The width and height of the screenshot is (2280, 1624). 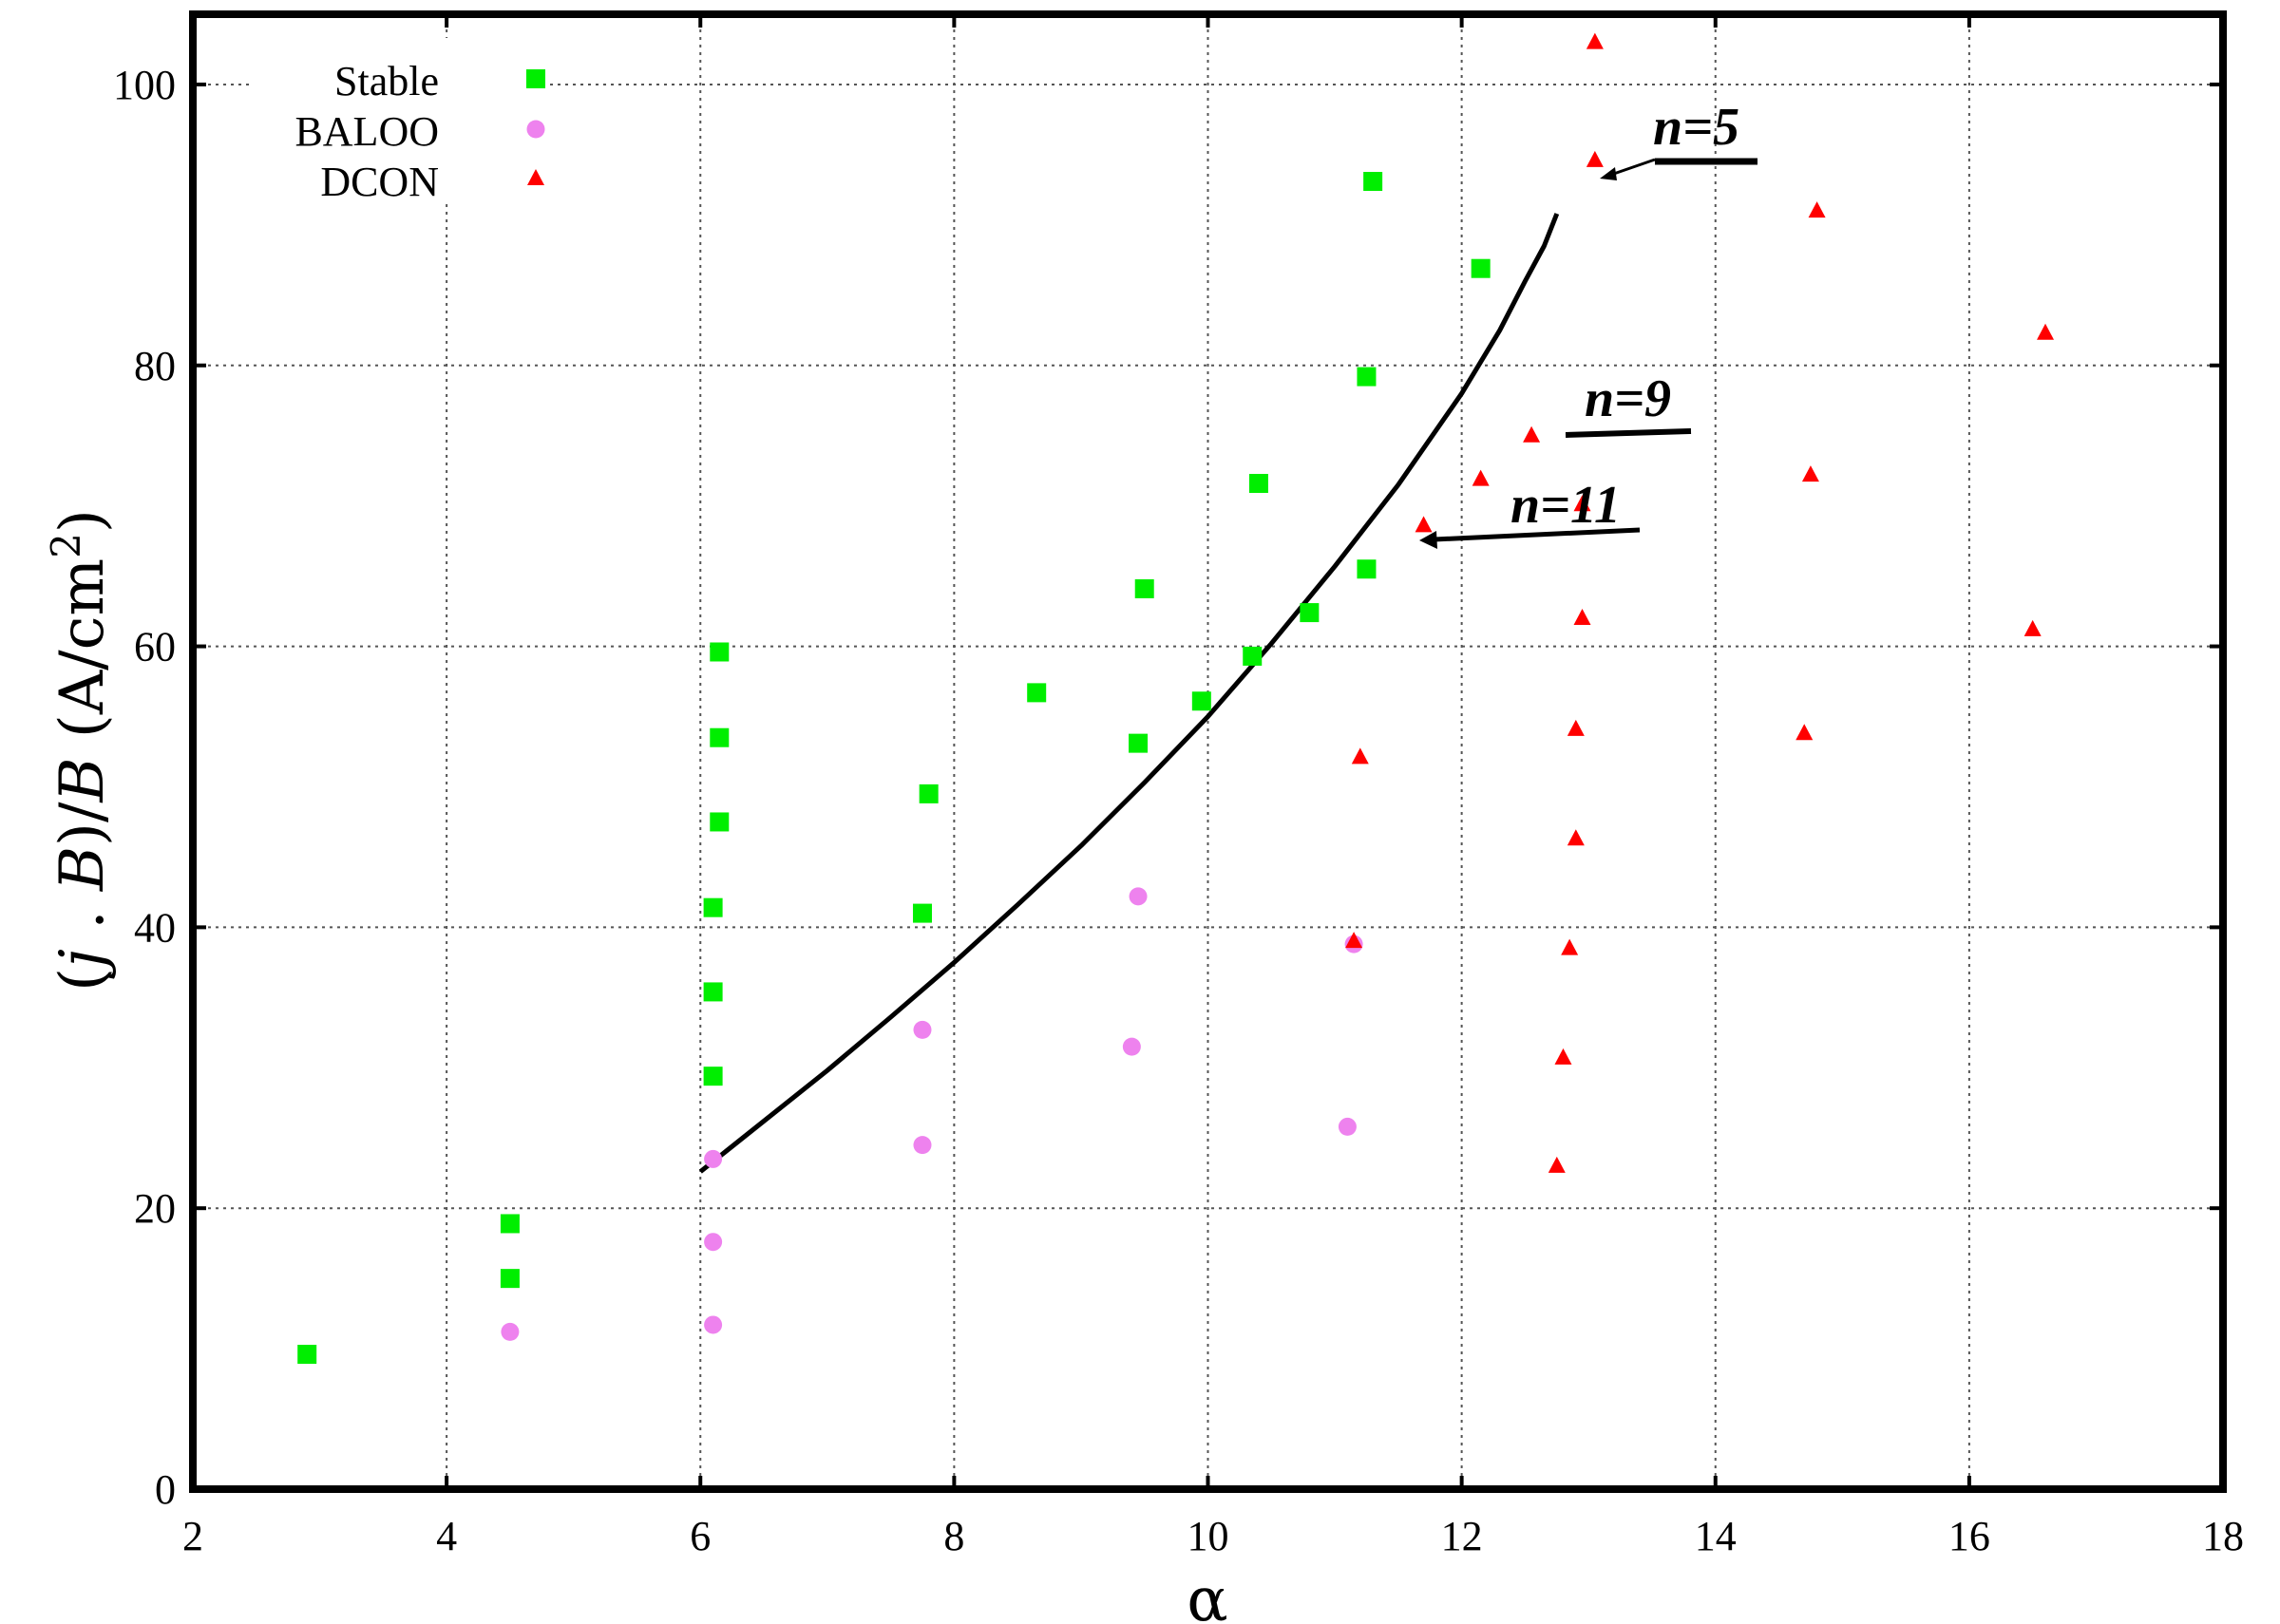 I want to click on y-tick-label: 0, so click(x=165, y=1489).